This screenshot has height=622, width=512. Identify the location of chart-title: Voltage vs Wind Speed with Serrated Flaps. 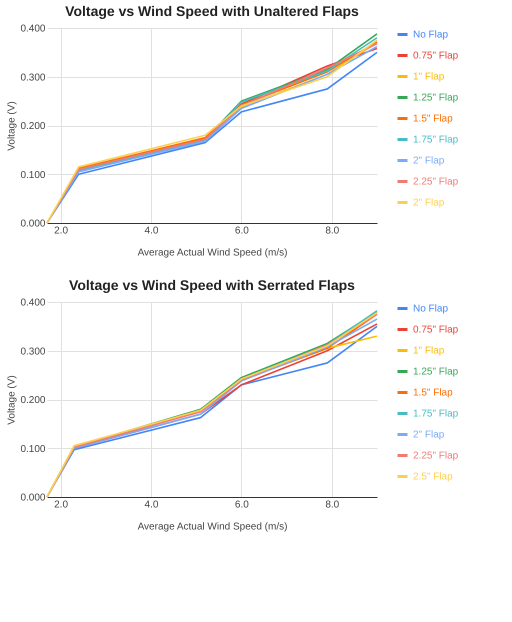
(212, 285).